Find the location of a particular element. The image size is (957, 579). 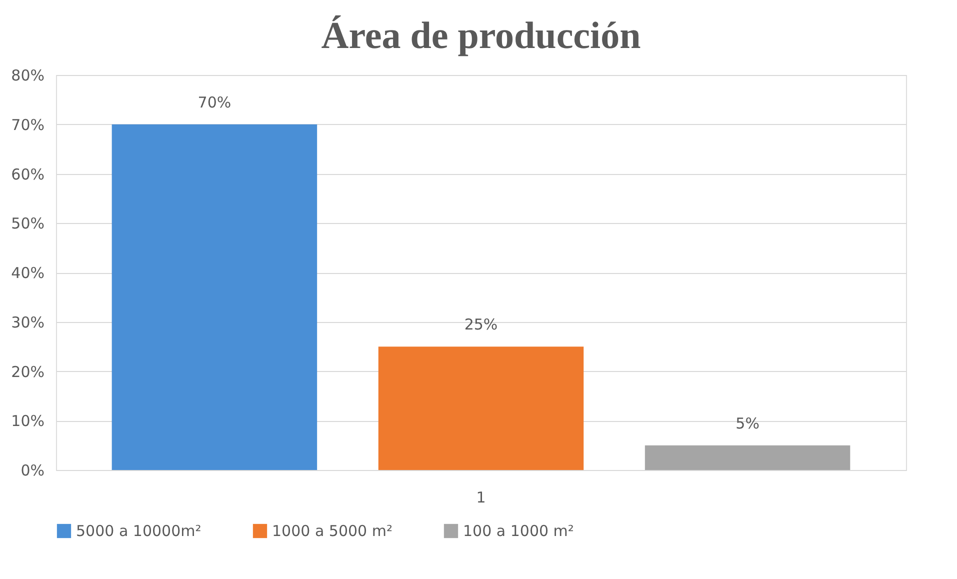

y-tick-label: 50% is located at coordinates (27, 223).